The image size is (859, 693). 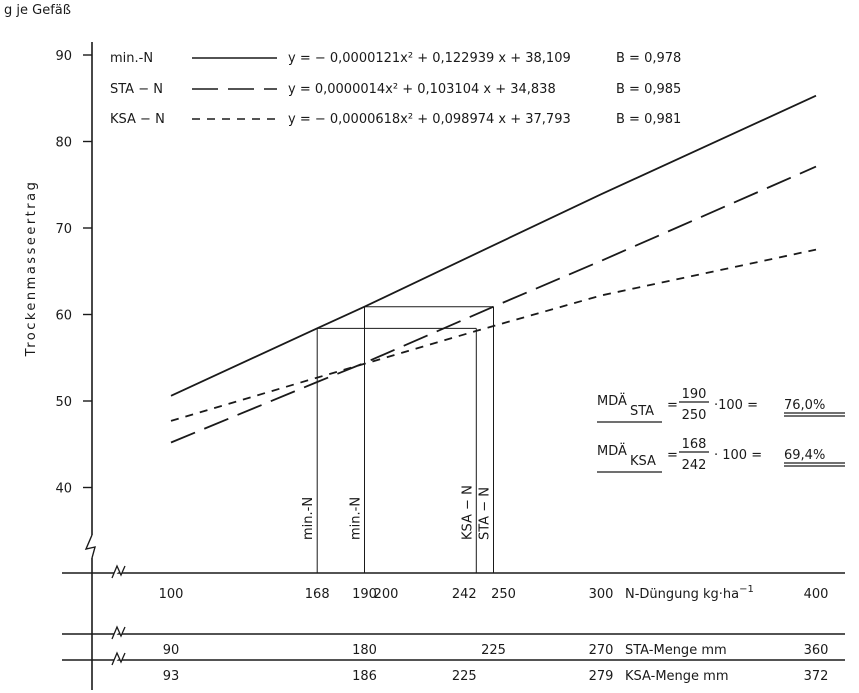 I want to click on guide-label: KSA − N, so click(x=467, y=512).